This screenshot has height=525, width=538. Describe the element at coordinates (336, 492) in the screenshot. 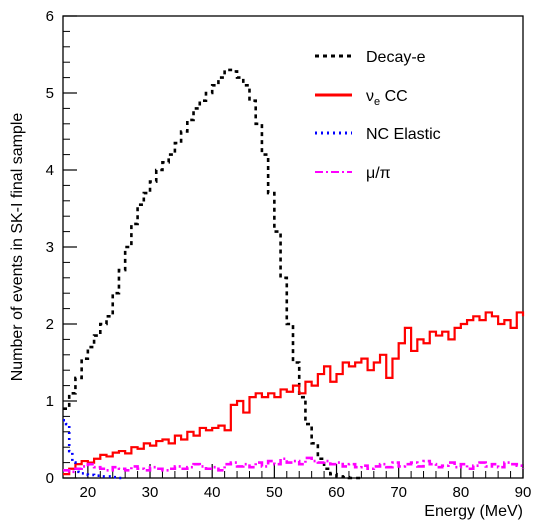

I see `x-tick-label: 60` at that location.